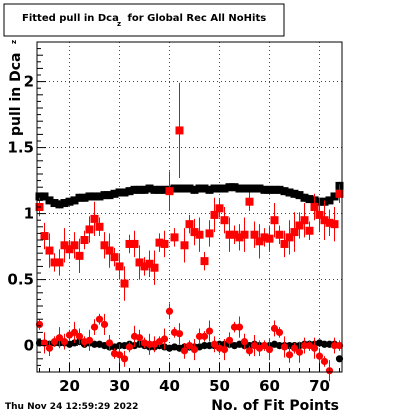 This screenshot has width=400, height=414. What do you see at coordinates (20, 280) in the screenshot?
I see `y-tick-label: 0.5` at bounding box center [20, 280].